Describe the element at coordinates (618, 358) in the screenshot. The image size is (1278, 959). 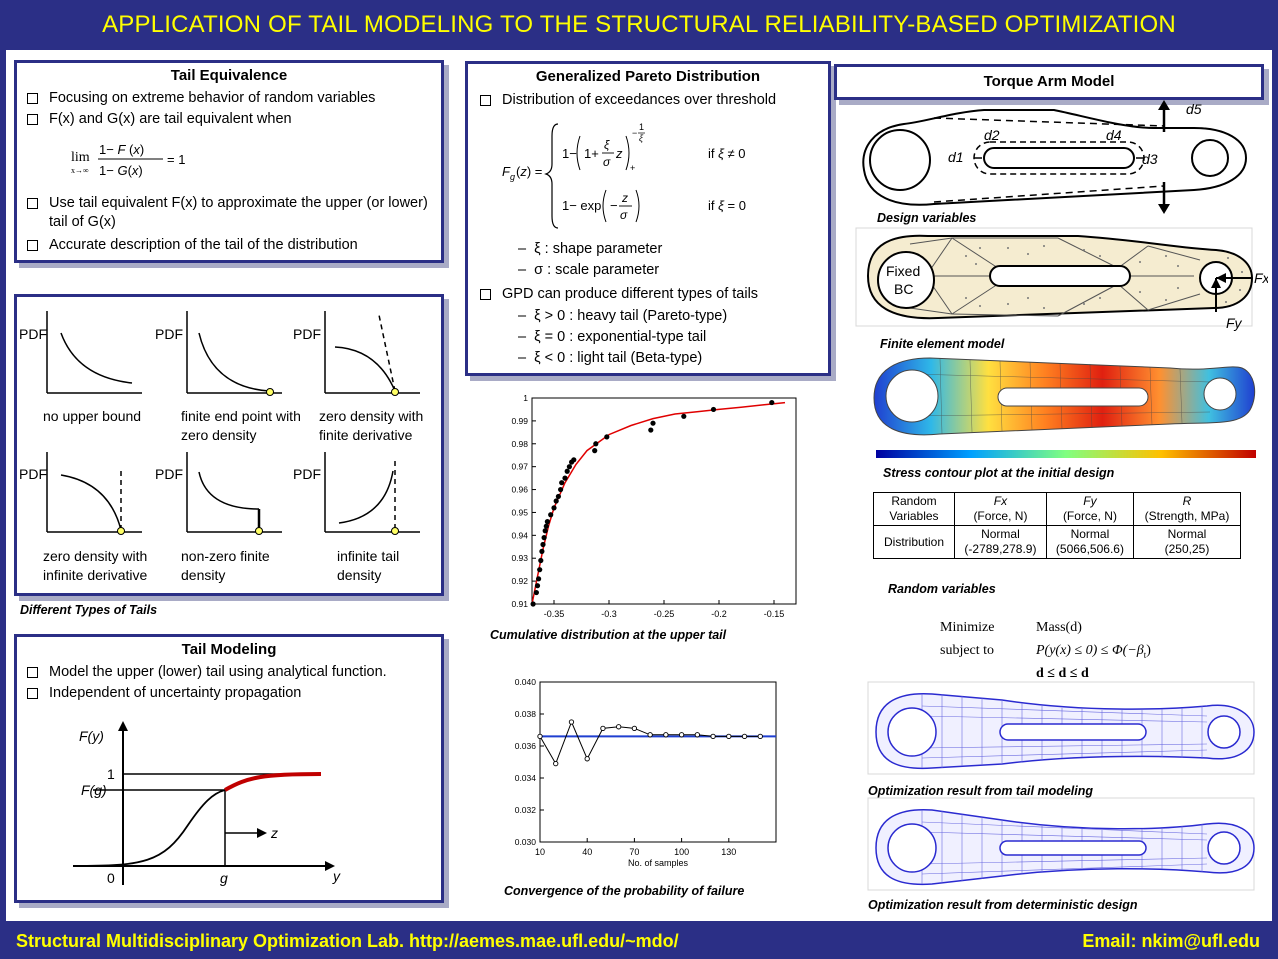
I see `gpd-type-light-text: ξ < 0 : light tail (Beta-type)` at that location.